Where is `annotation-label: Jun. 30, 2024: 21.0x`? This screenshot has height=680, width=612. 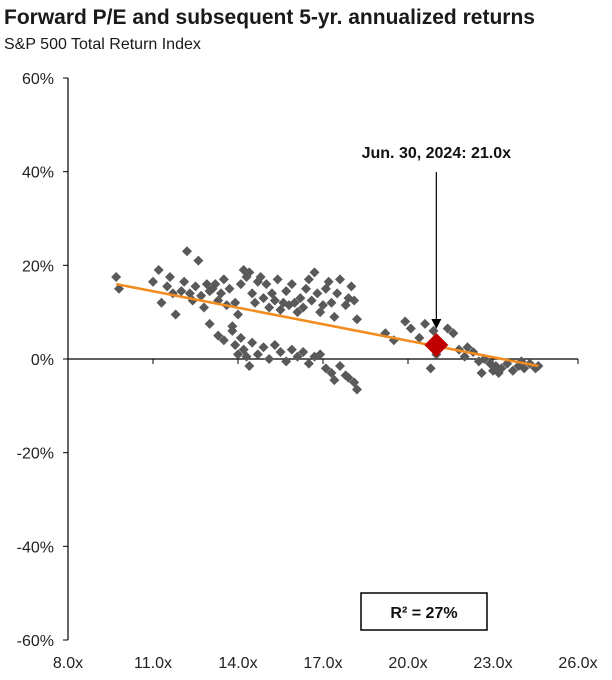
annotation-label: Jun. 30, 2024: 21.0x is located at coordinates (437, 153).